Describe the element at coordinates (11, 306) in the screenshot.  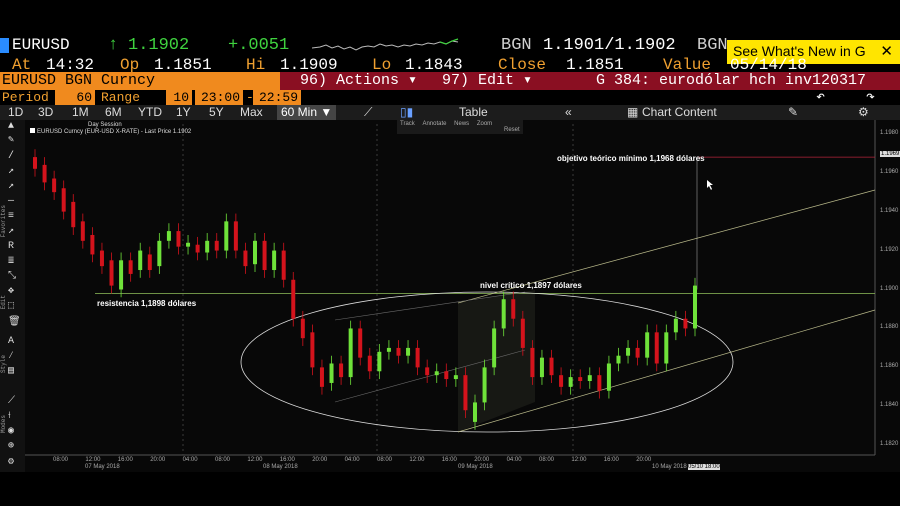
I see `select-icon: ⬚` at that location.